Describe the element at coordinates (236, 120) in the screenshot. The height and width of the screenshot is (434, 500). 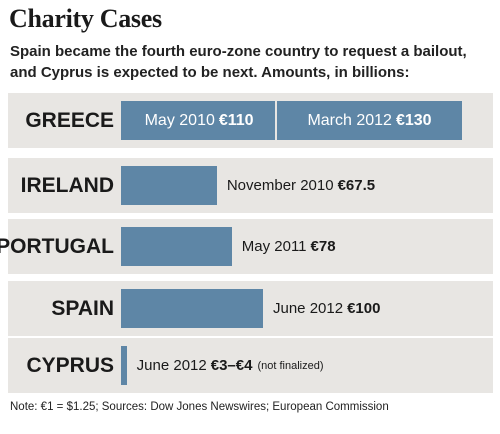
I see `data-label-amount: €110` at that location.